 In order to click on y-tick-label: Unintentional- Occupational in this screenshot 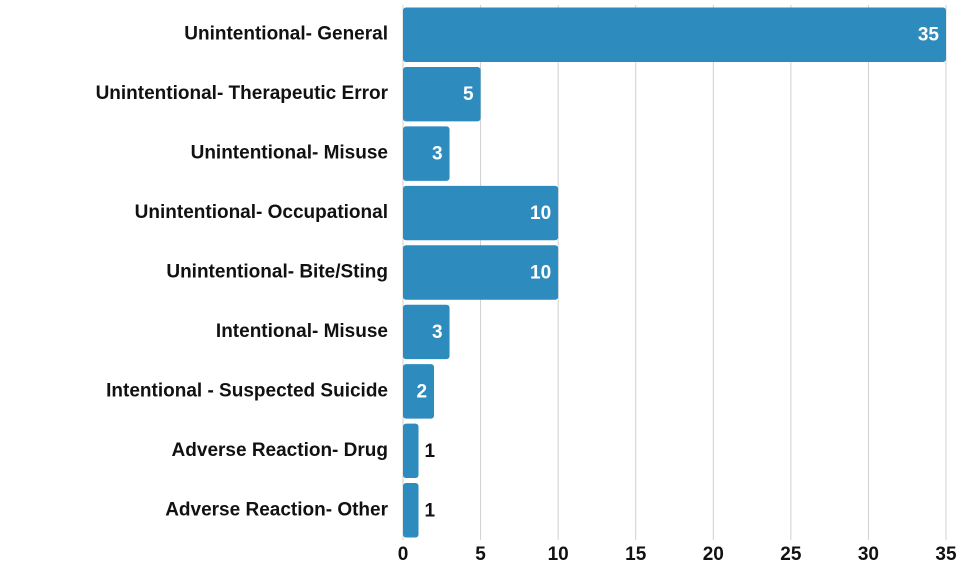, I will do `click(261, 212)`.